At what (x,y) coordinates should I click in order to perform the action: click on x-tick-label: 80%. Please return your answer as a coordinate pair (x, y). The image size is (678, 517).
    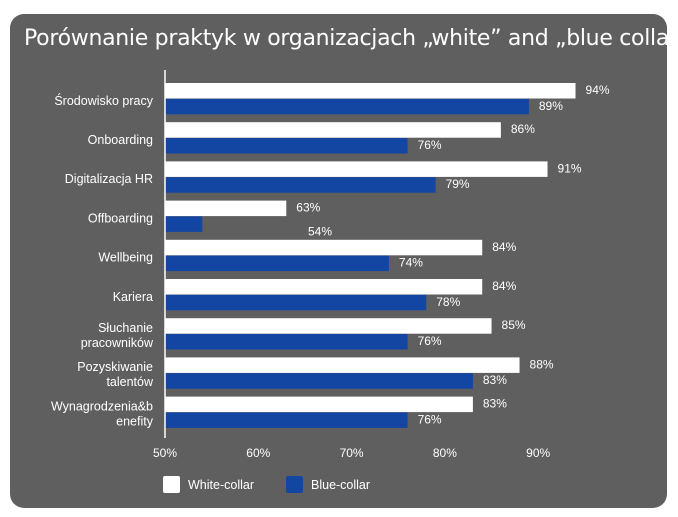
    Looking at the image, I should click on (445, 453).